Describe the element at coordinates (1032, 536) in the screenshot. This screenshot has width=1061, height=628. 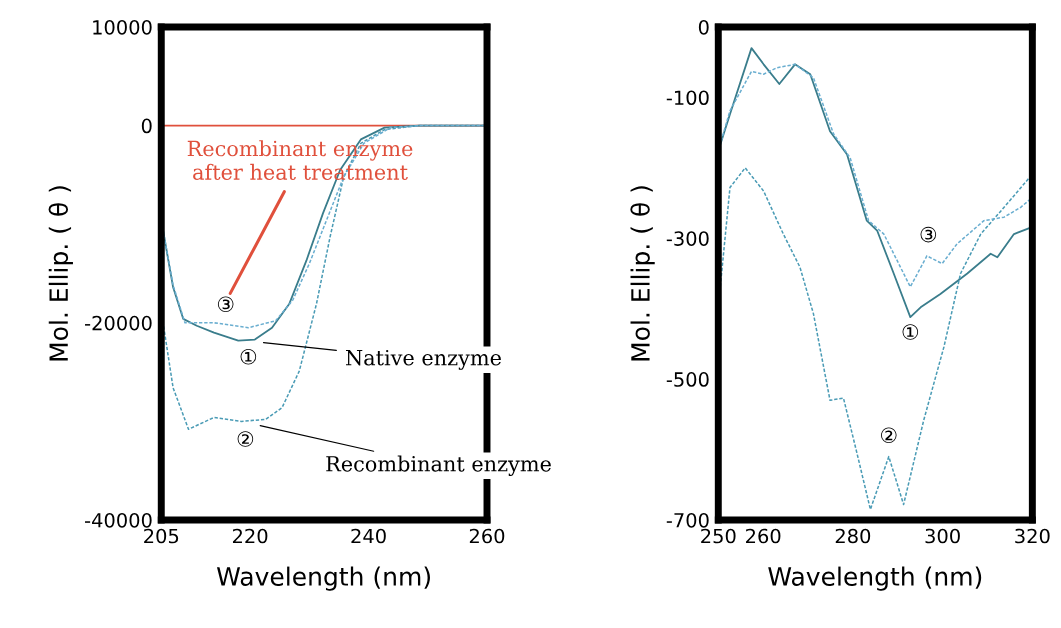
I see `x-tick-label: 320` at that location.